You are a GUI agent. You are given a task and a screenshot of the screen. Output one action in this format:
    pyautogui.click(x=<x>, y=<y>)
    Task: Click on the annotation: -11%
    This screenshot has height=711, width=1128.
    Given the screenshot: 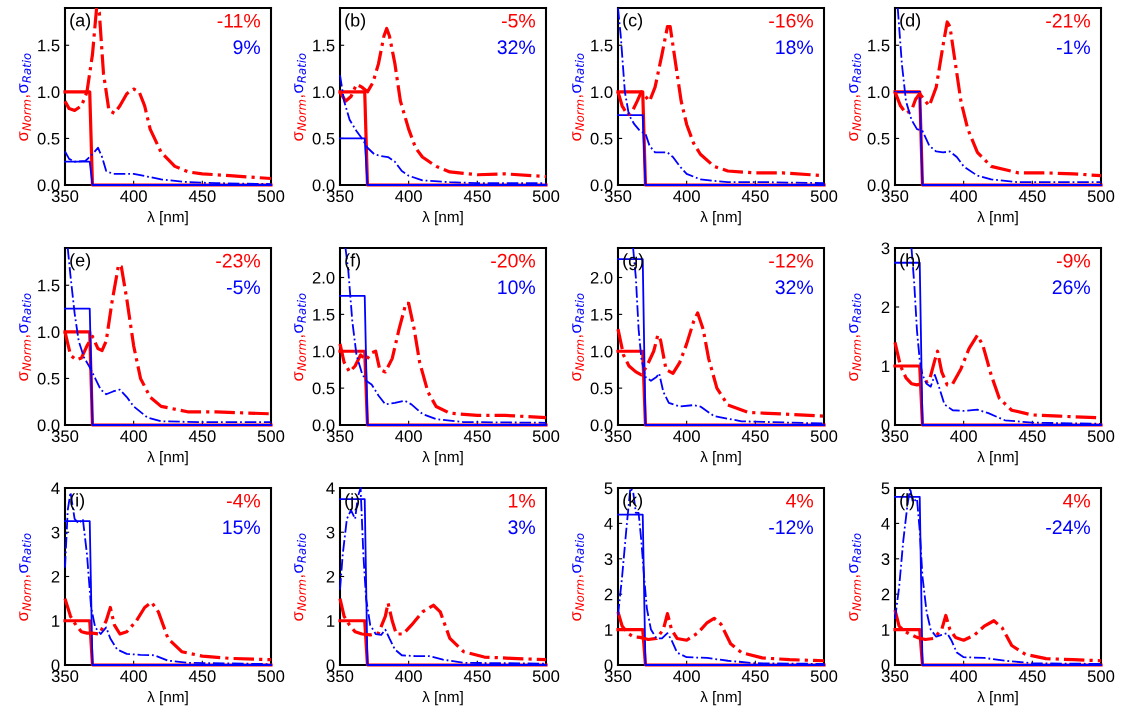 What is the action you would take?
    pyautogui.click(x=239, y=20)
    